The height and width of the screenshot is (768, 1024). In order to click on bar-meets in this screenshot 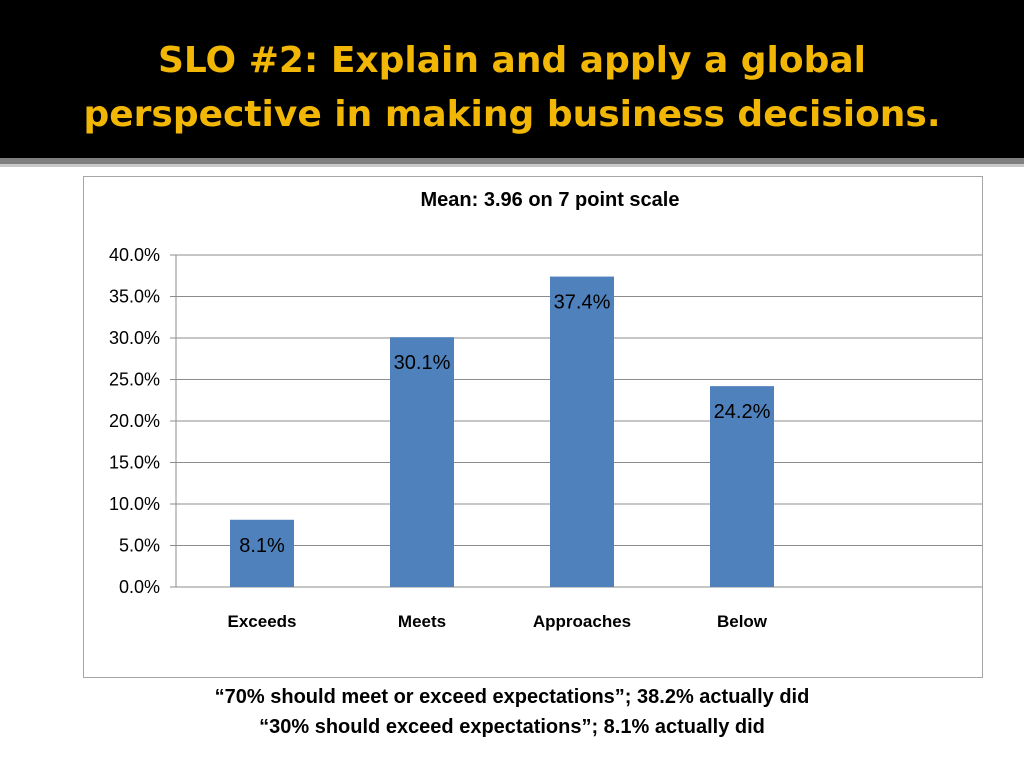, I will do `click(422, 462)`.